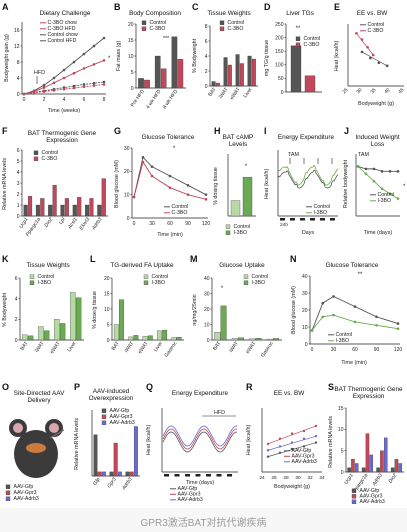  I want to click on k-category-label: iWAT, so click(40, 347).